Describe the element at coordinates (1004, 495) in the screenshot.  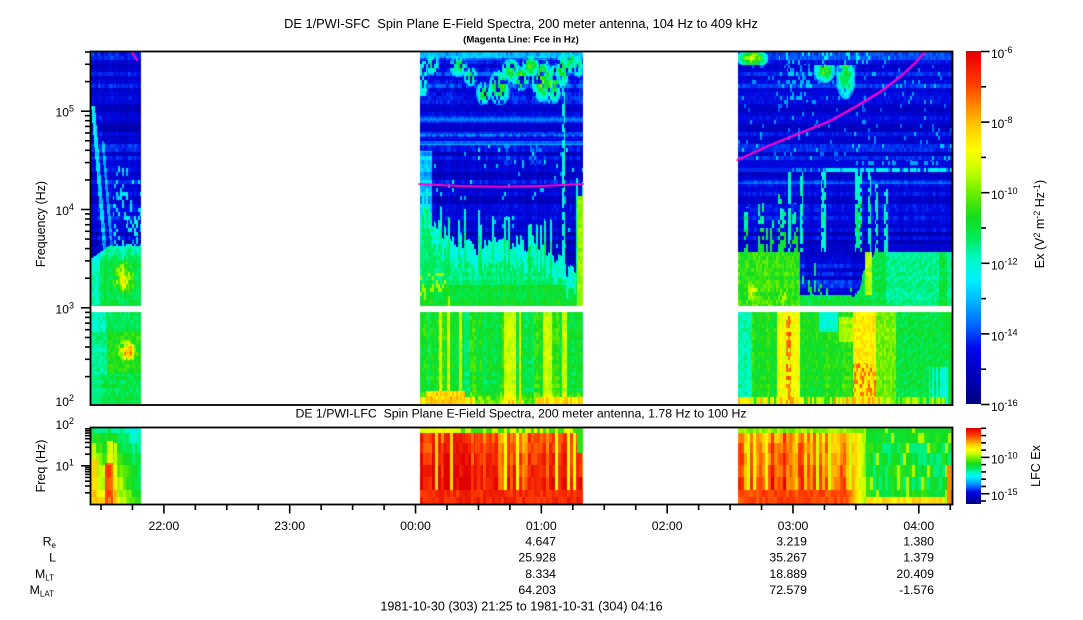
I see `svg-text: 10⁻¹⁵` at that location.